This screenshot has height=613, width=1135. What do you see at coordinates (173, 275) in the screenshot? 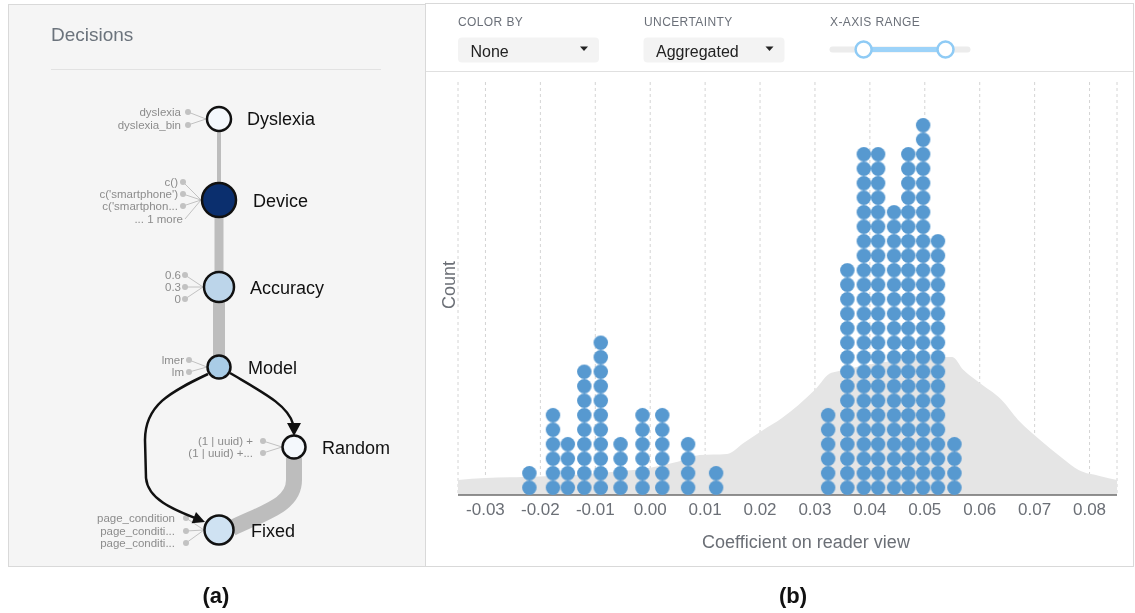
I see `text: 0.6` at bounding box center [173, 275].